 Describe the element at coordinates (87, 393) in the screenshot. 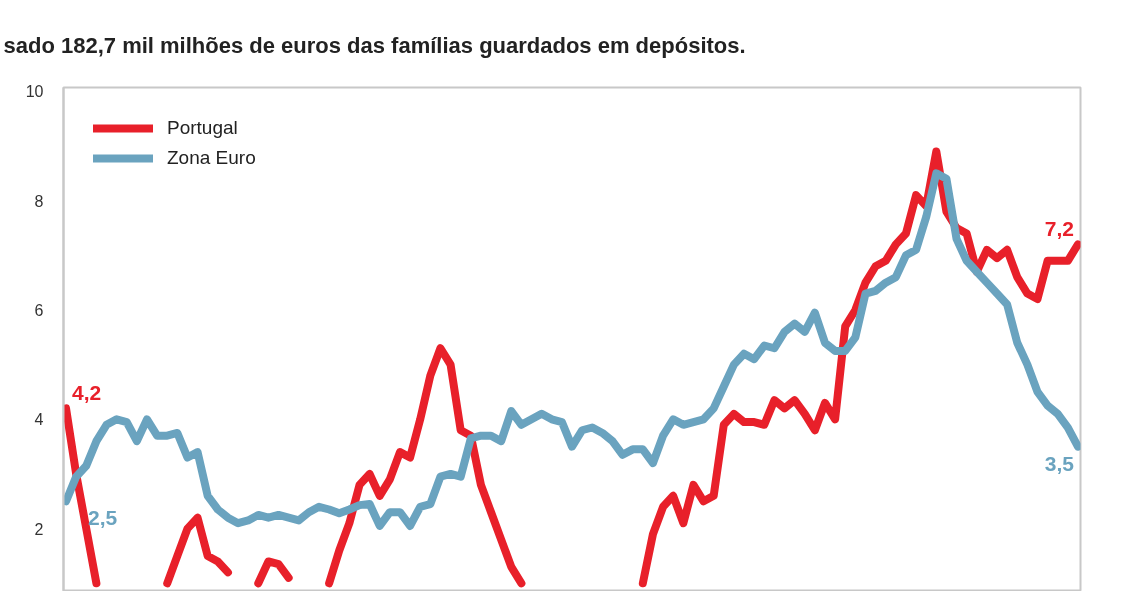

I see `data-label: 4,2` at that location.